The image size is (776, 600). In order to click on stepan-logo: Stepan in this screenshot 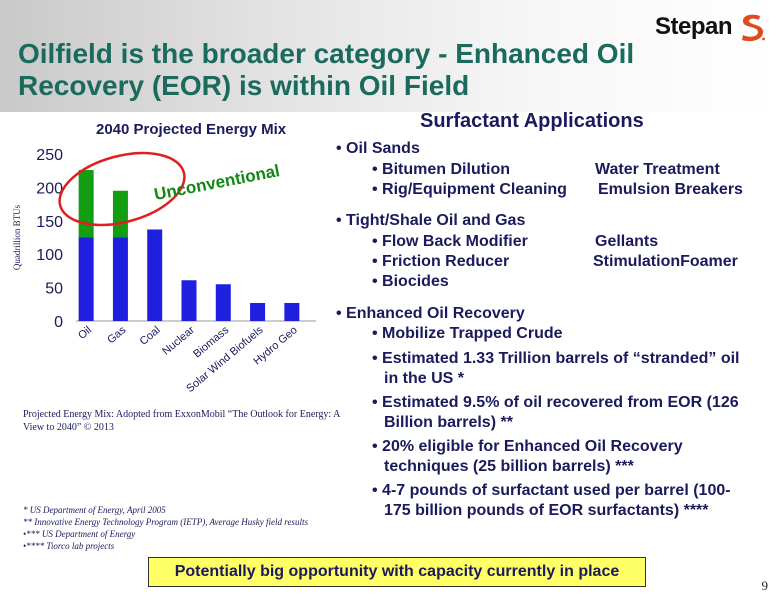, I will do `click(710, 27)`.